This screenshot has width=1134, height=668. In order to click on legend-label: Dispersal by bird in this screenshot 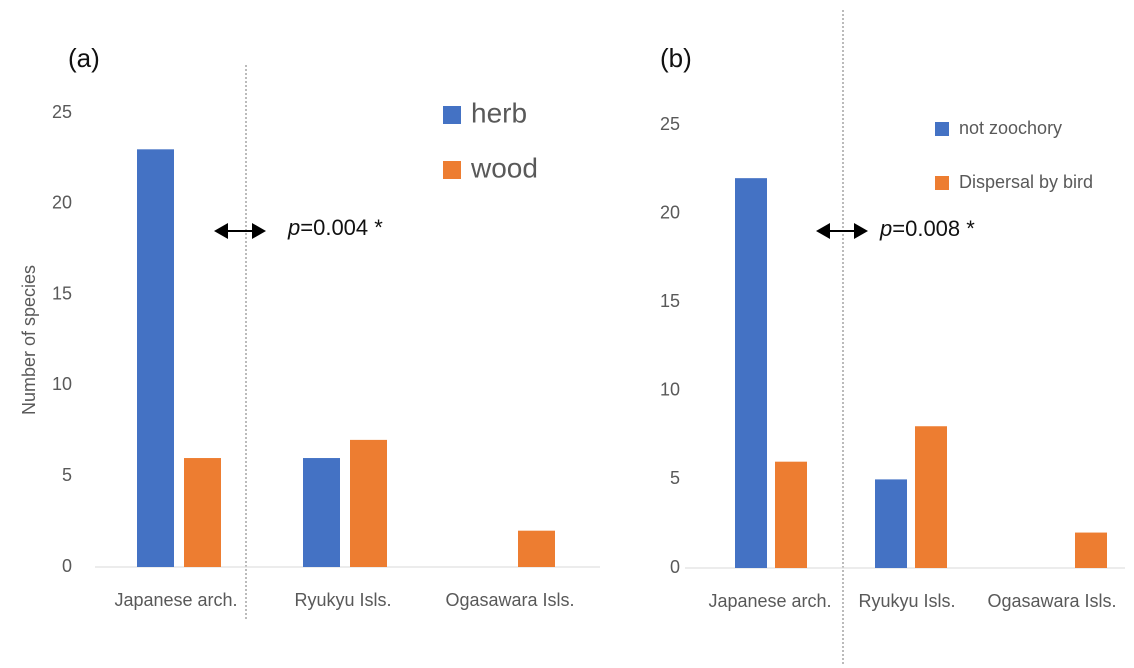, I will do `click(1026, 182)`.